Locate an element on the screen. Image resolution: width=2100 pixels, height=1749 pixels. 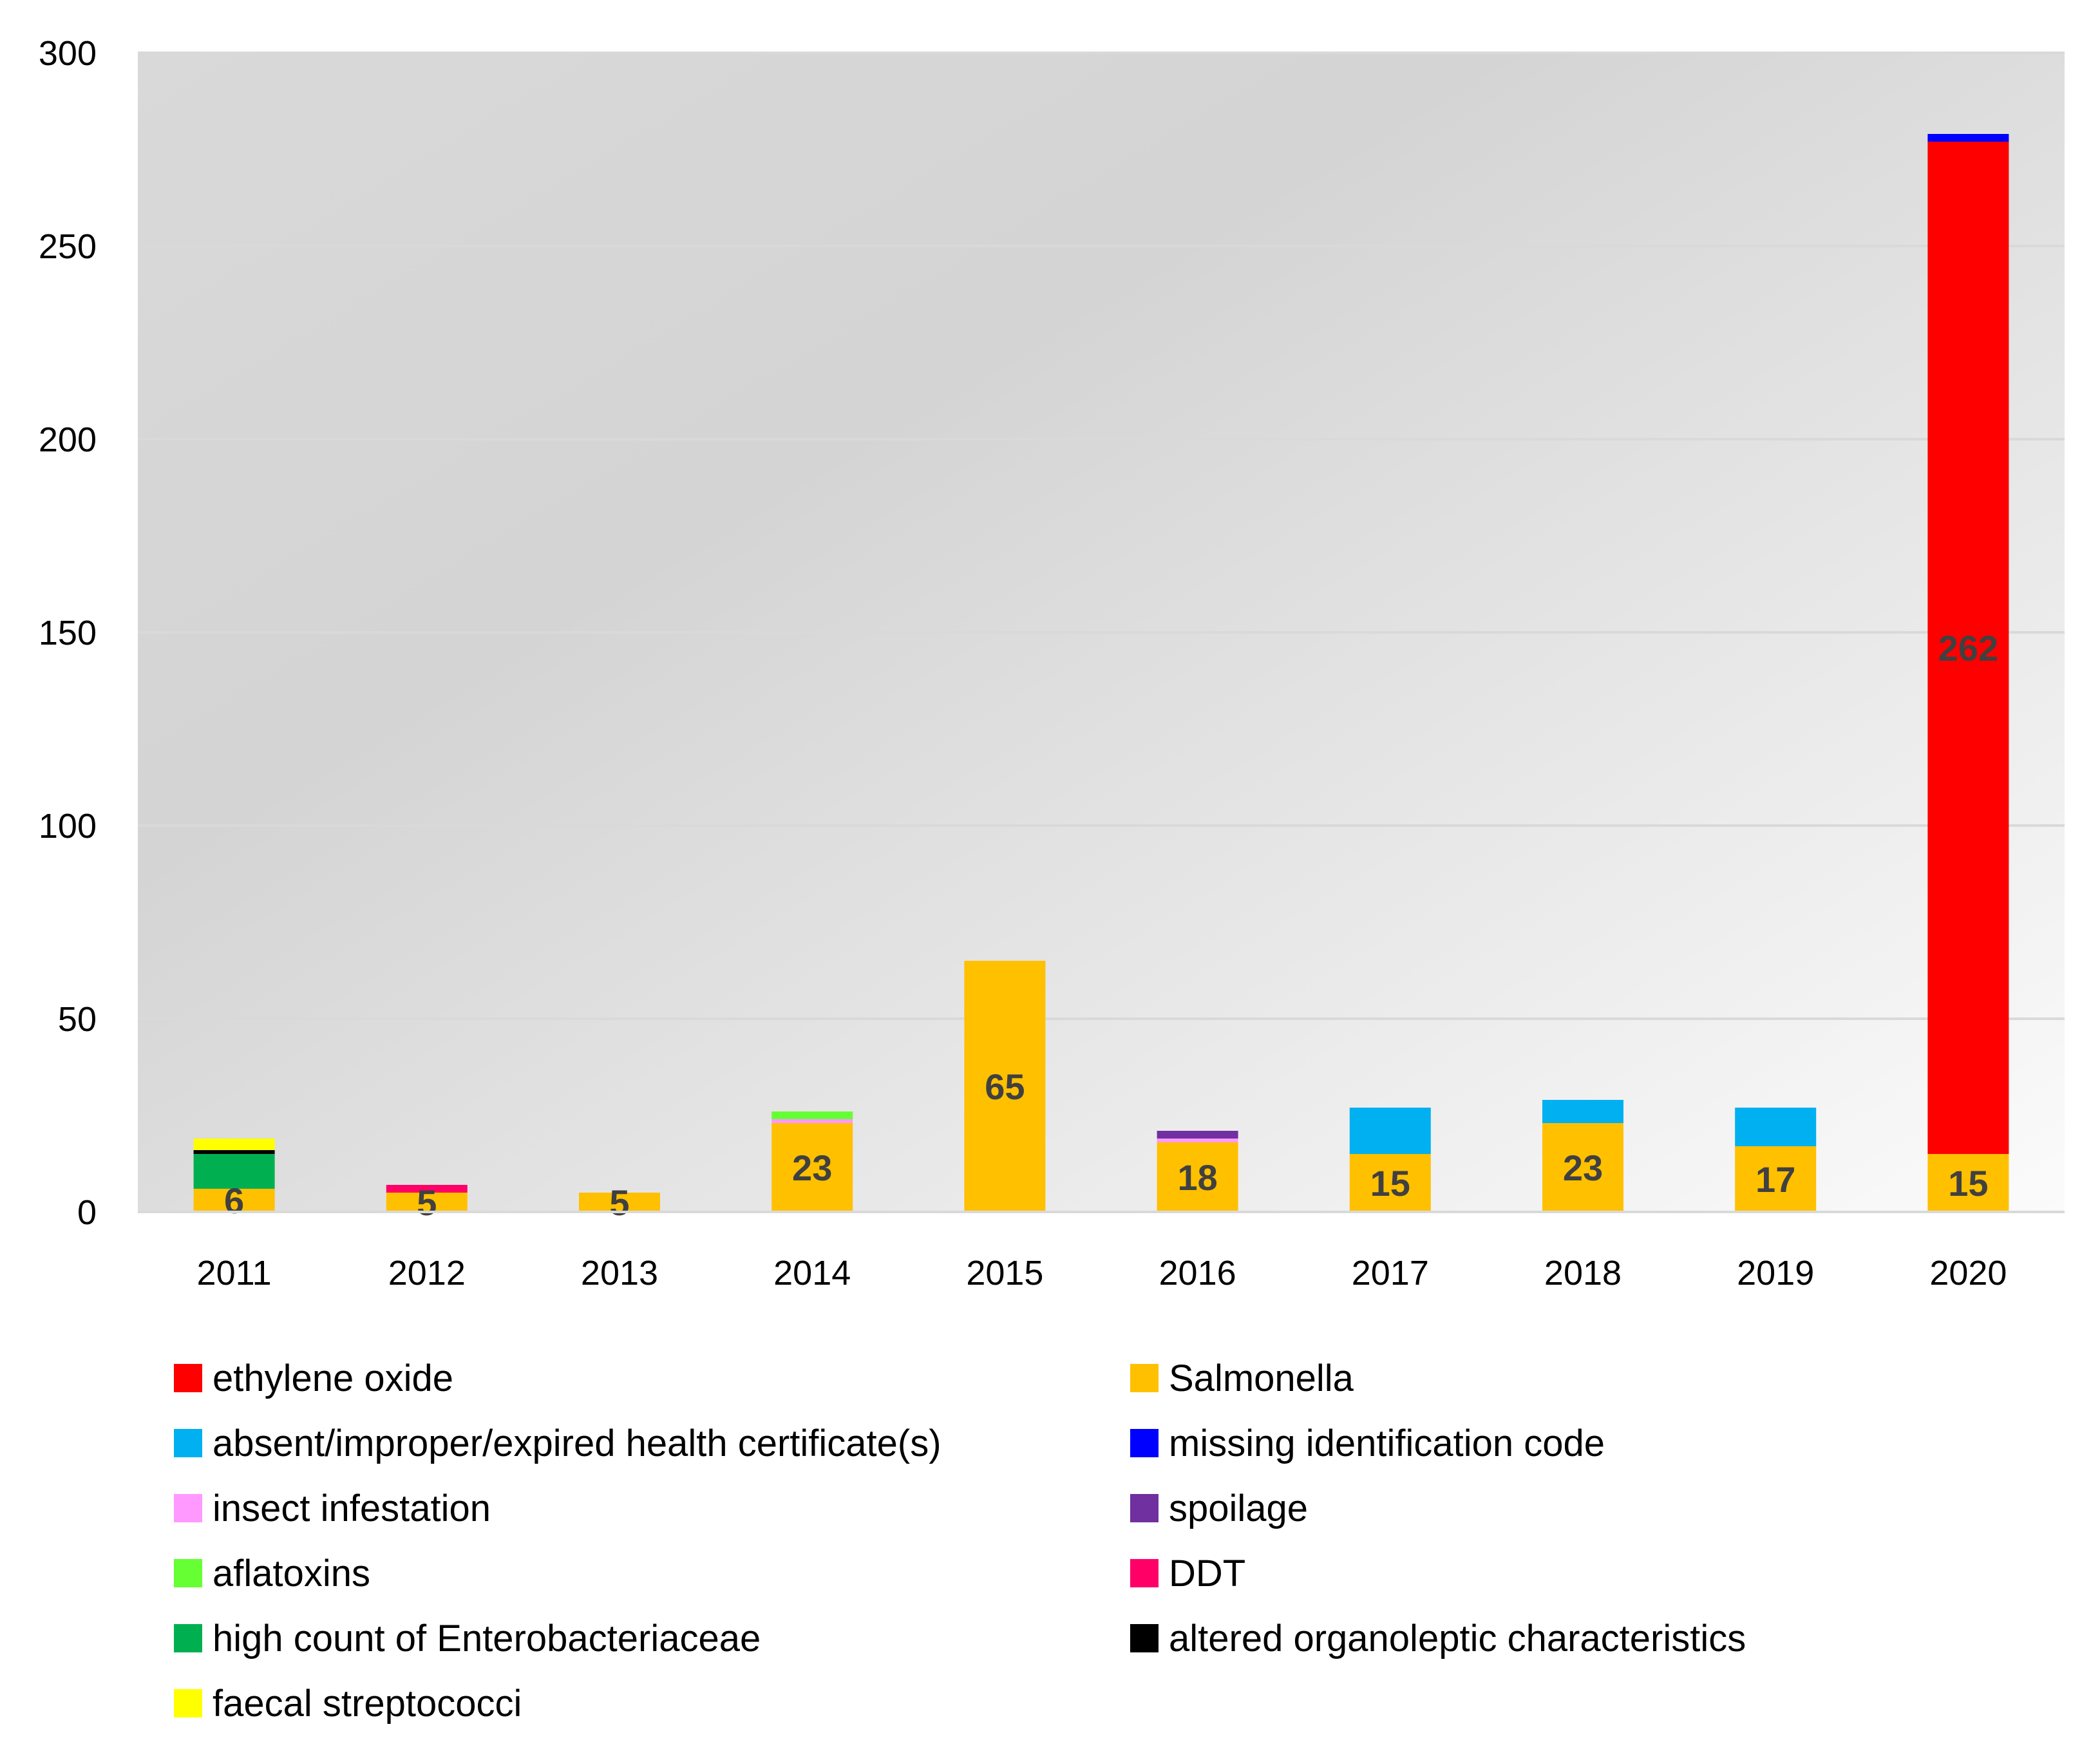
data-label: 6 is located at coordinates (234, 1200).